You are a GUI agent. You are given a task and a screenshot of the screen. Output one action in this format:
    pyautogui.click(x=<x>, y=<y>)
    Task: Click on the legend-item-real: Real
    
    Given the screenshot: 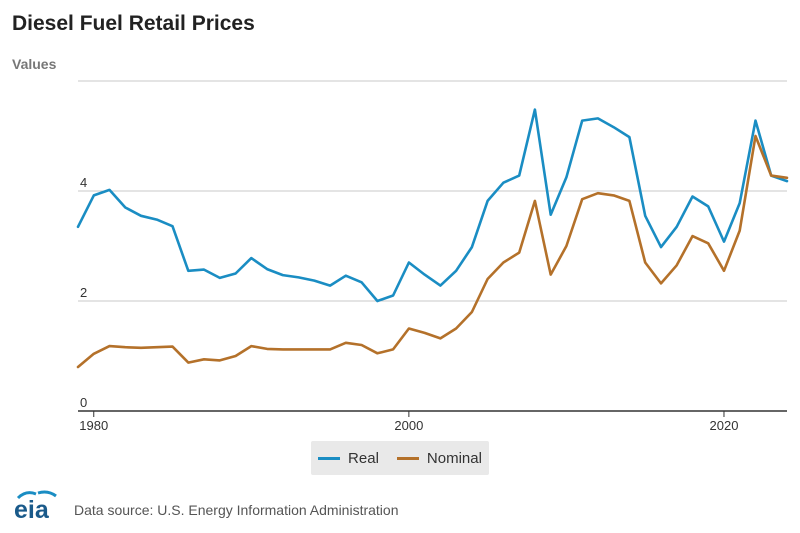 What is the action you would take?
    pyautogui.click(x=348, y=458)
    